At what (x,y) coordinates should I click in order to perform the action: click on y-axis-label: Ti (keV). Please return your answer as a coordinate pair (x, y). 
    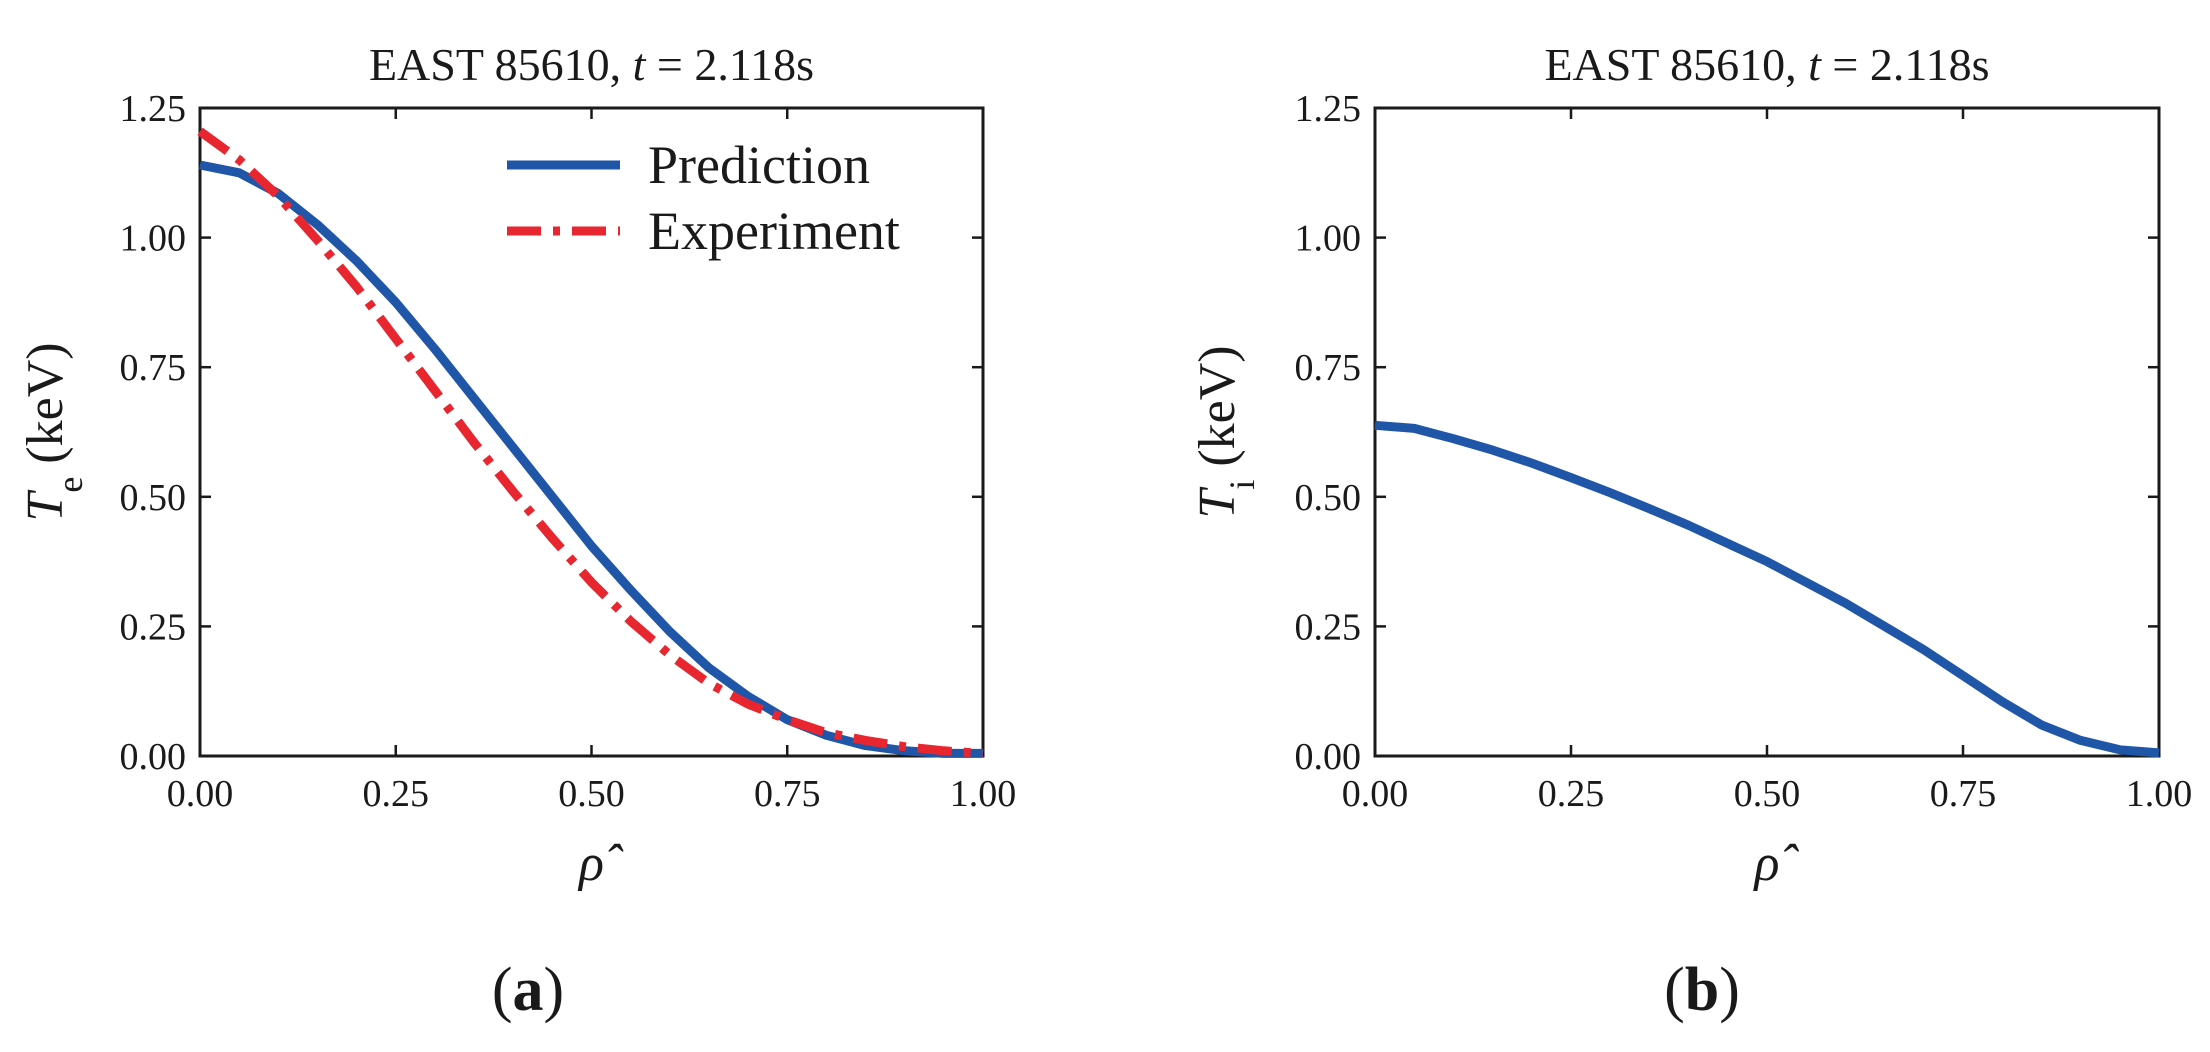
    Looking at the image, I should click on (1225, 431).